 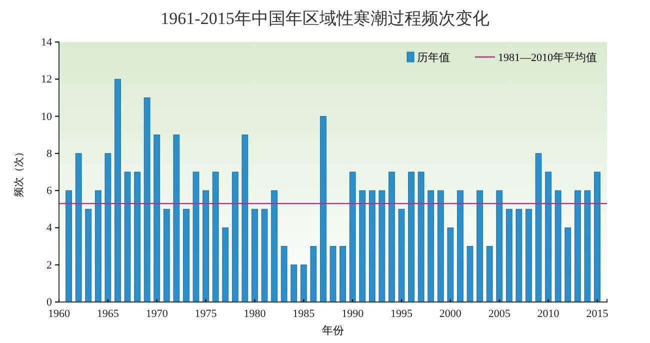 What do you see at coordinates (49, 191) in the screenshot?
I see `y-tick-label: 6` at bounding box center [49, 191].